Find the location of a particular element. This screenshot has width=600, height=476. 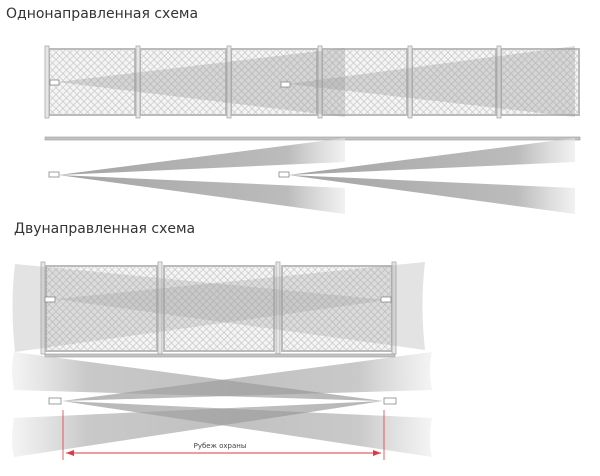

section-title-bidirectional: Двунаправленная схема is located at coordinates (105, 229).